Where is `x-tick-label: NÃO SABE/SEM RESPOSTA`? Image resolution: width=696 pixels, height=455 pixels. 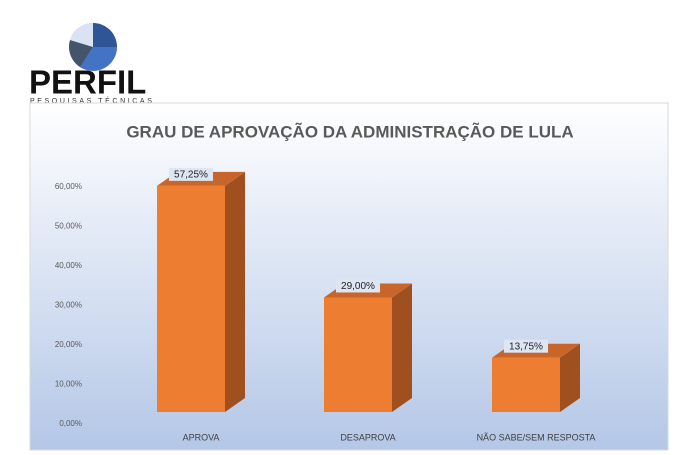 x-tick-label: NÃO SABE/SEM RESPOSTA is located at coordinates (536, 437).